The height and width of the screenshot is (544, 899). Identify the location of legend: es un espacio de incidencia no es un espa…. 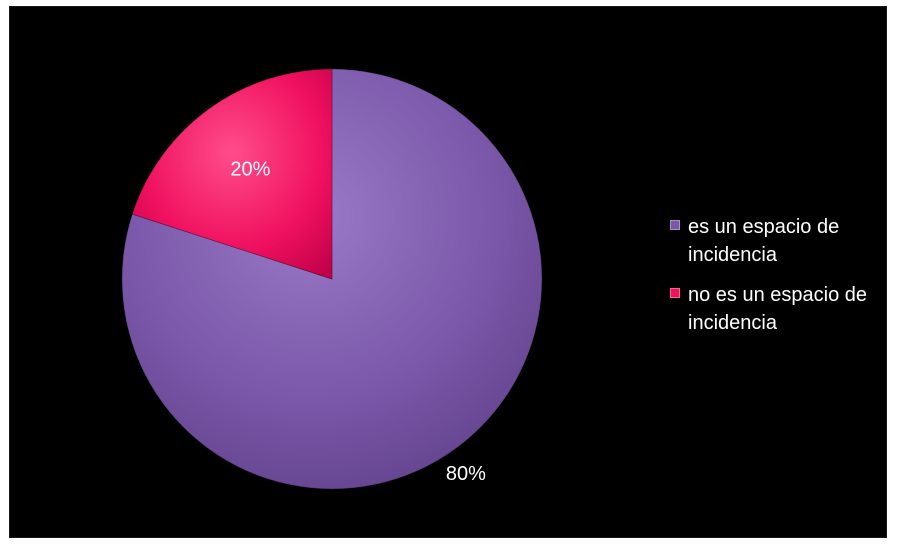
(777, 281).